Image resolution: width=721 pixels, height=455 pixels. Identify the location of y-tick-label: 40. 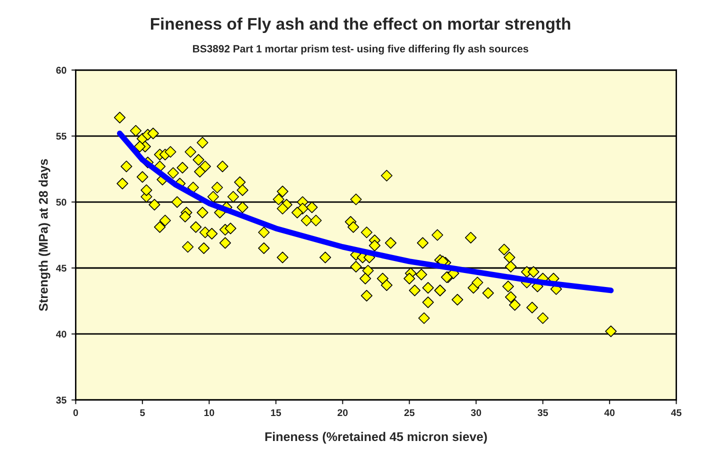
(61, 334).